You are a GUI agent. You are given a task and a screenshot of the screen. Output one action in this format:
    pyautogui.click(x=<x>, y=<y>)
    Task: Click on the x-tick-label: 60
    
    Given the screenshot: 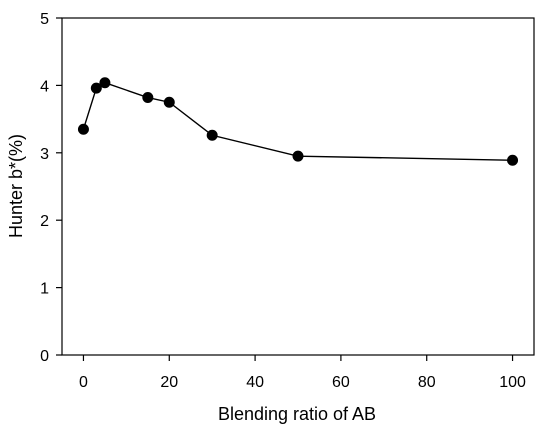 What is the action you would take?
    pyautogui.click(x=341, y=382)
    